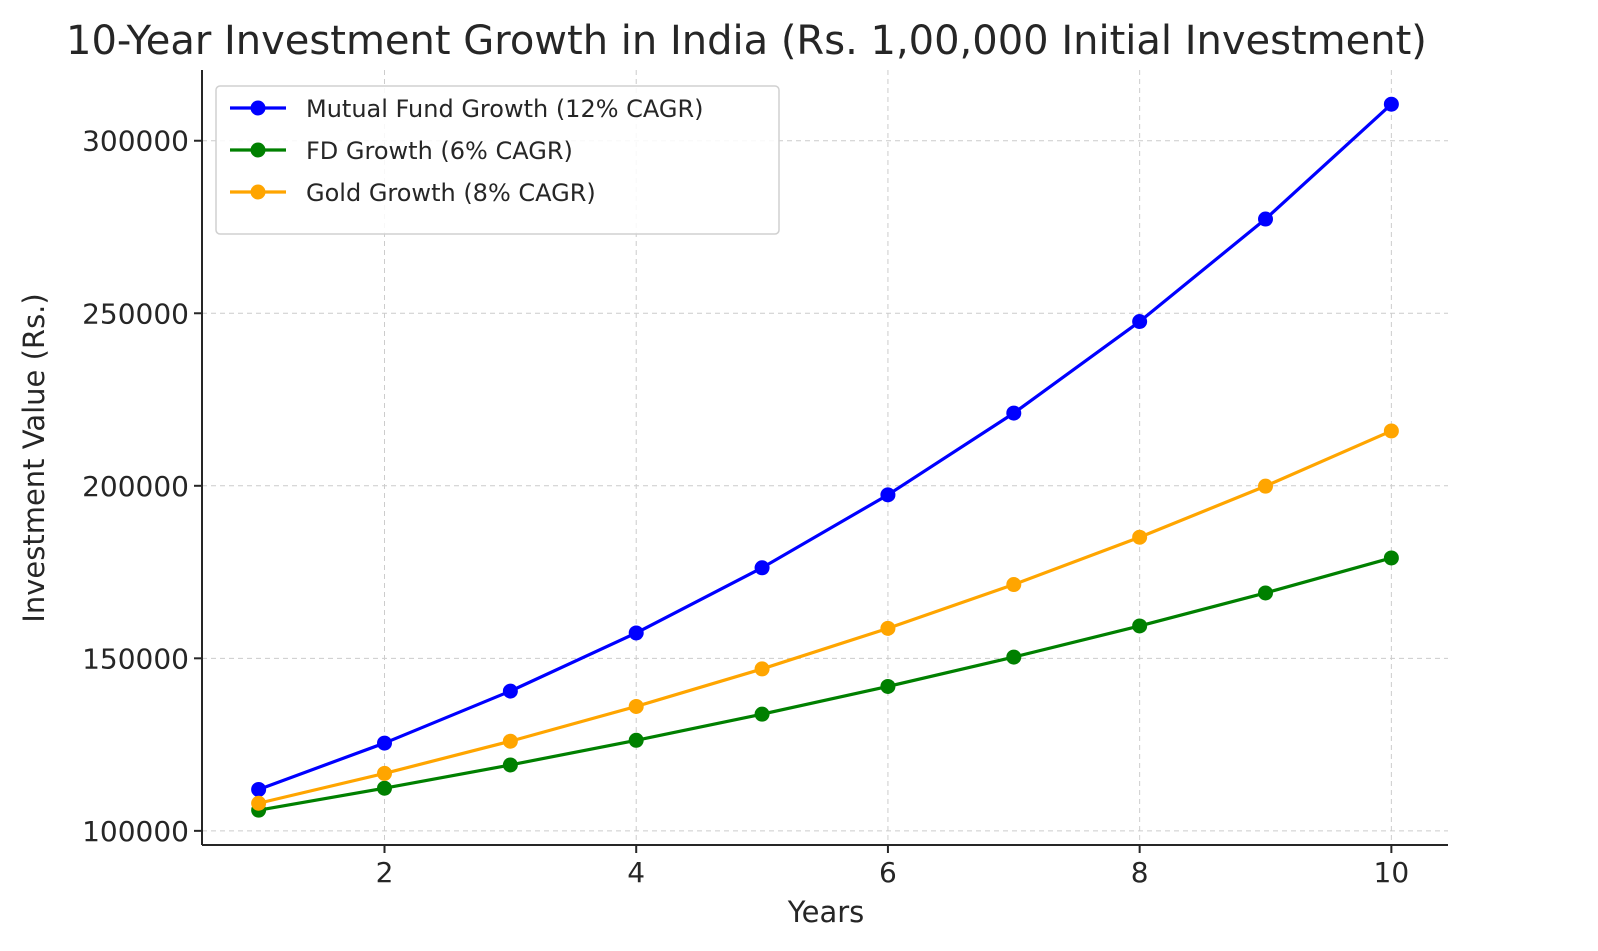 This screenshot has width=1598, height=951. Describe the element at coordinates (135, 658) in the screenshot. I see `y-tick-label: 150000` at that location.